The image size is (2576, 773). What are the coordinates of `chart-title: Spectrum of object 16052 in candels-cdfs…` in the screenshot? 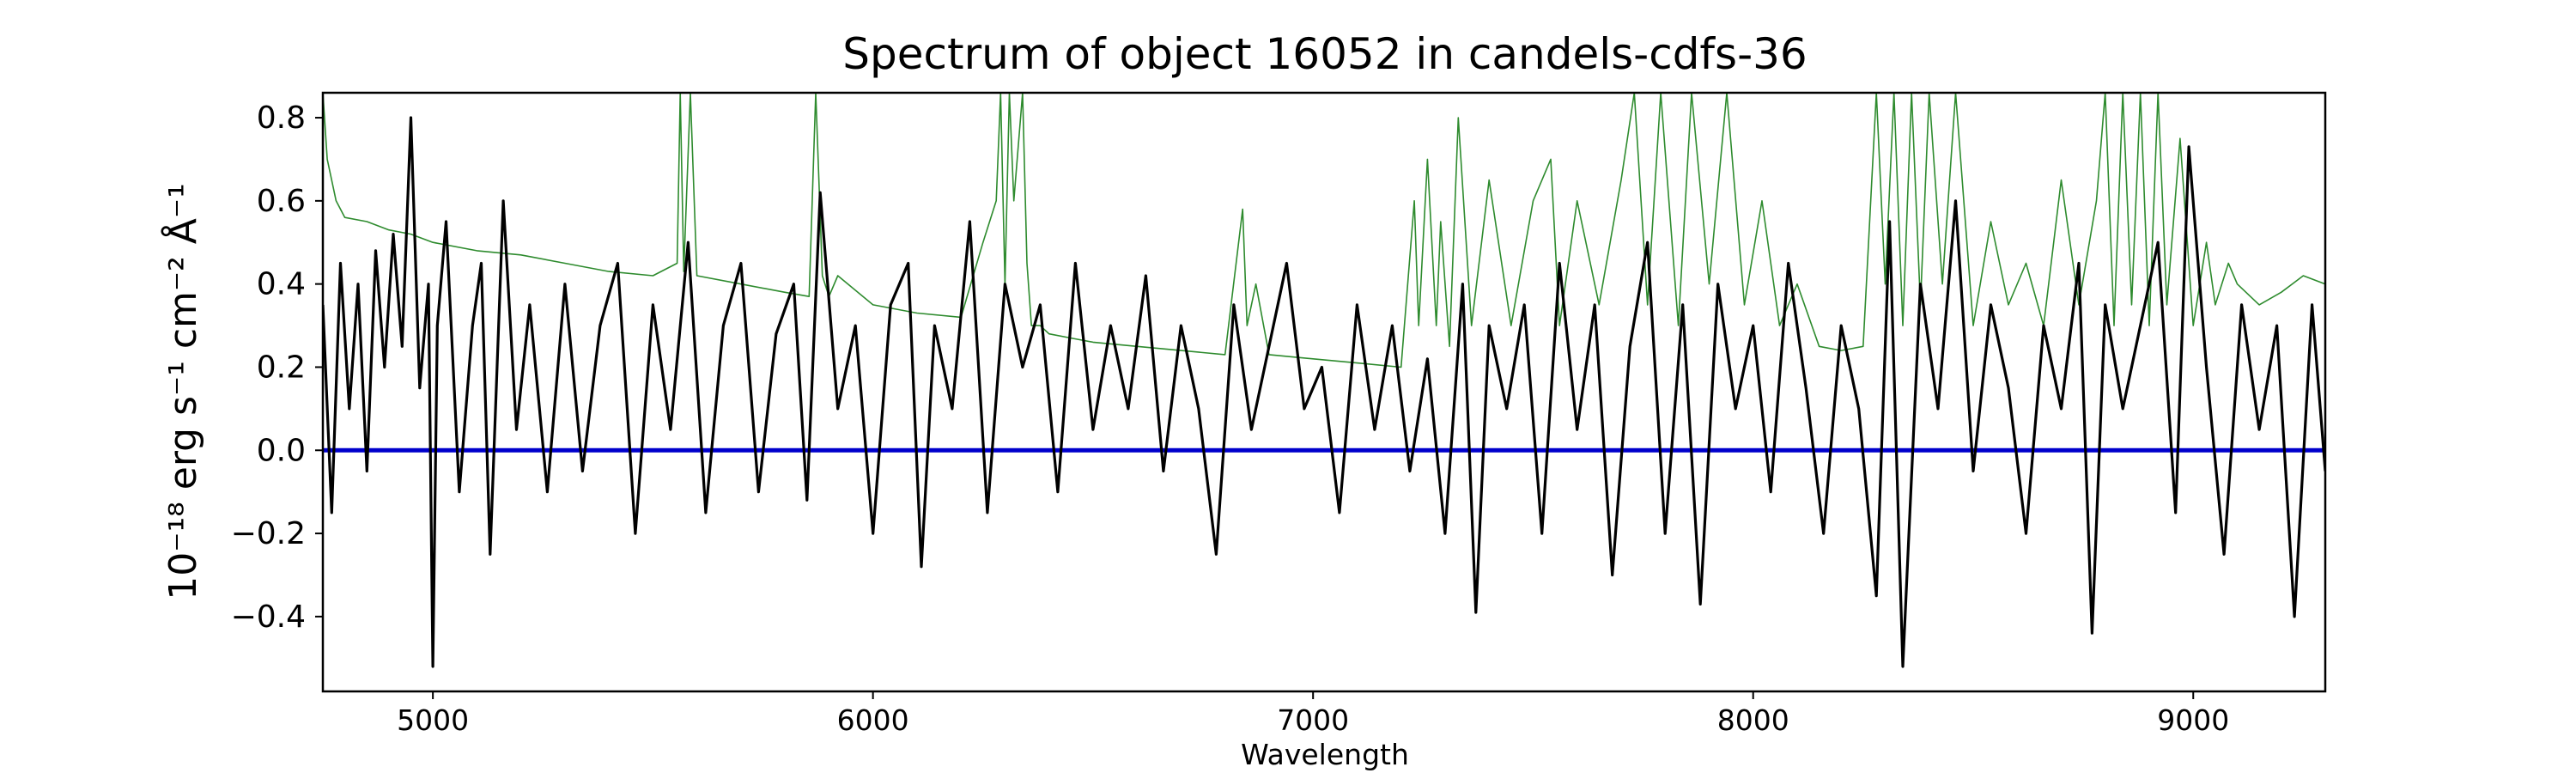 It's located at (1324, 54).